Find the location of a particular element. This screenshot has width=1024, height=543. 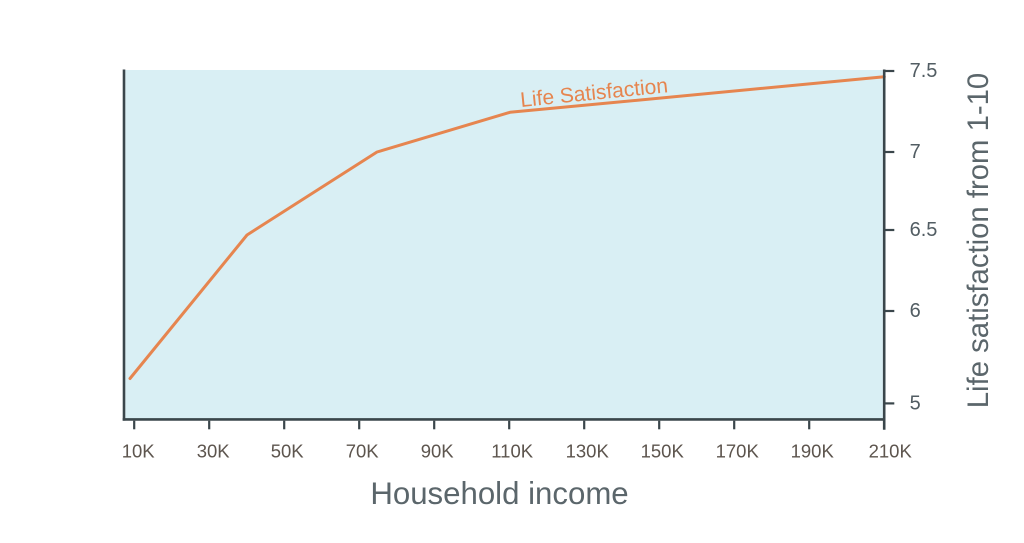

svg-text: 210K is located at coordinates (891, 451).